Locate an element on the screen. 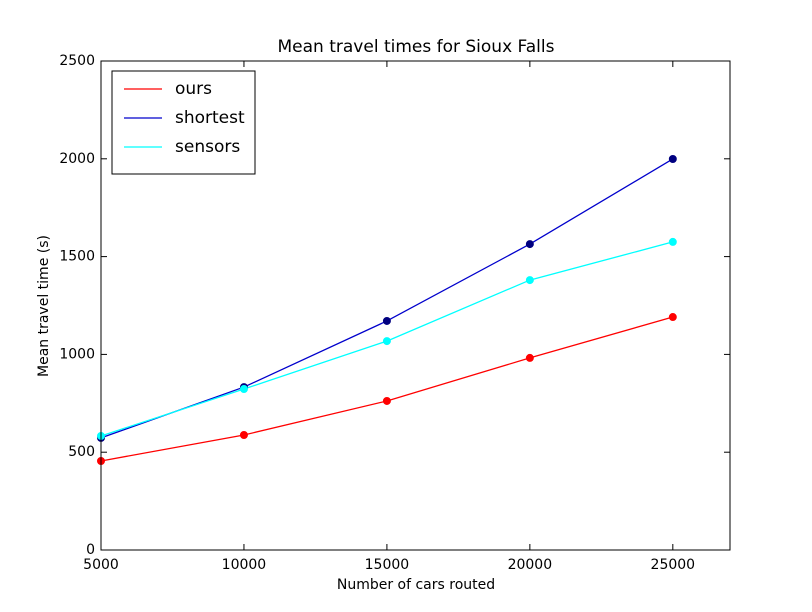 The height and width of the screenshot is (612, 812). y-tick-label: 0 is located at coordinates (90, 550).